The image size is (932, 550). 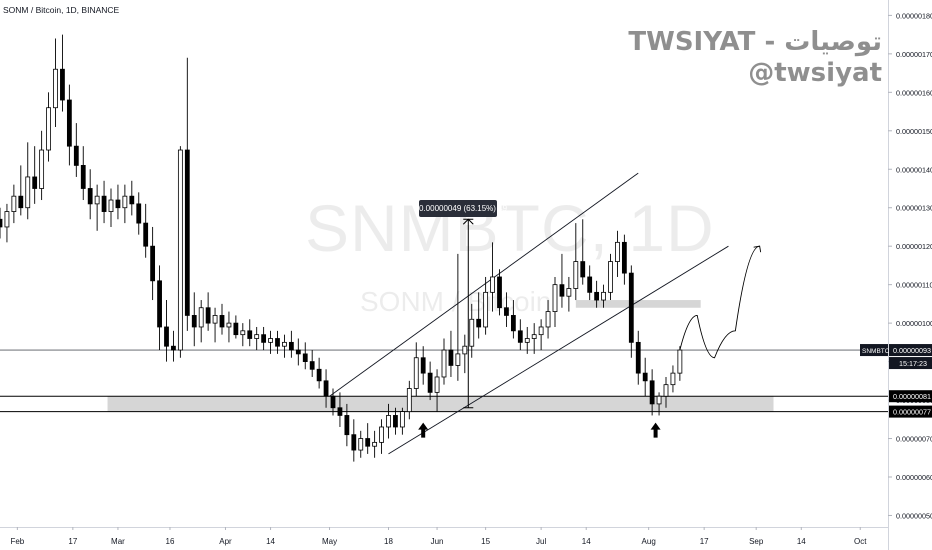 I want to click on countdown-label: 15:17:23, so click(x=913, y=363).